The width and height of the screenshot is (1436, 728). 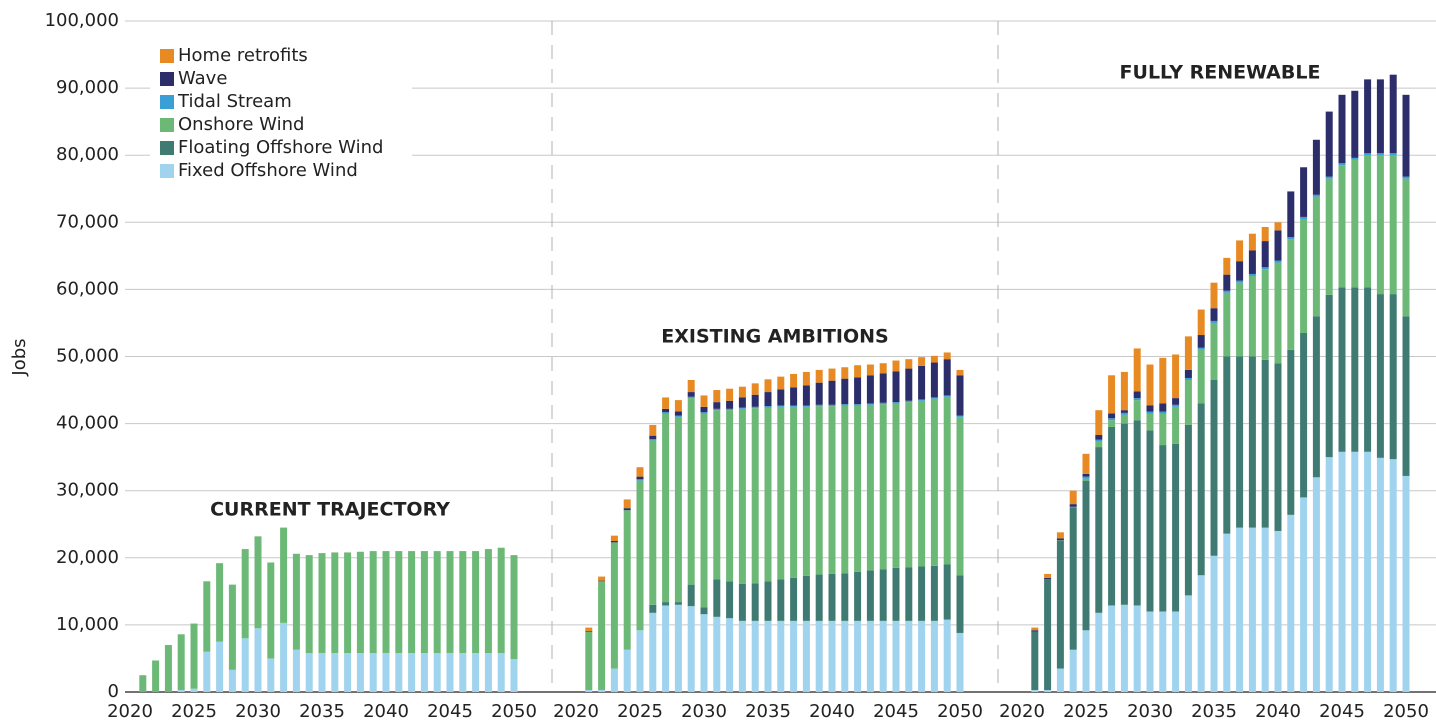 What do you see at coordinates (280, 147) in the screenshot?
I see `legend-label: Floating Offshore Wind` at bounding box center [280, 147].